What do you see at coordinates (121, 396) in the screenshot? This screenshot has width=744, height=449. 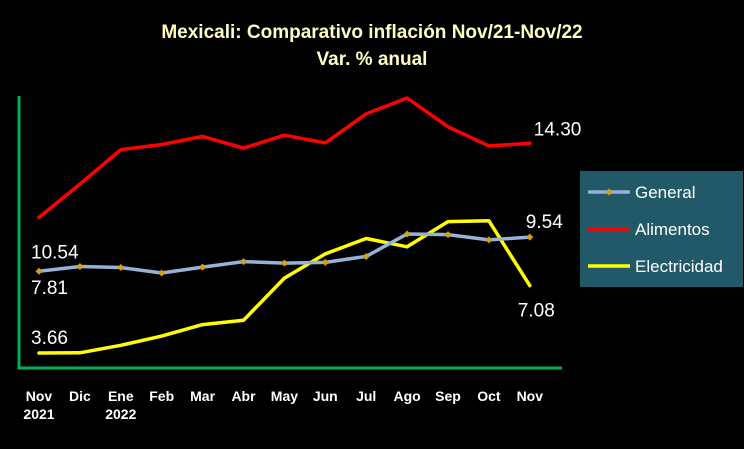 I see `x-tick-label: Ene` at bounding box center [121, 396].